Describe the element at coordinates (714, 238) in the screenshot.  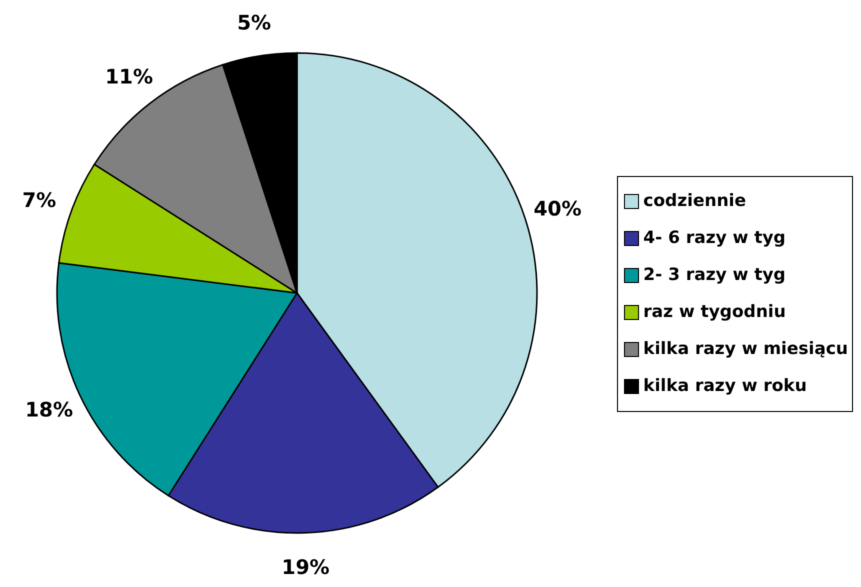
I see `legend-label: 4- 6 razy w tyg` at that location.